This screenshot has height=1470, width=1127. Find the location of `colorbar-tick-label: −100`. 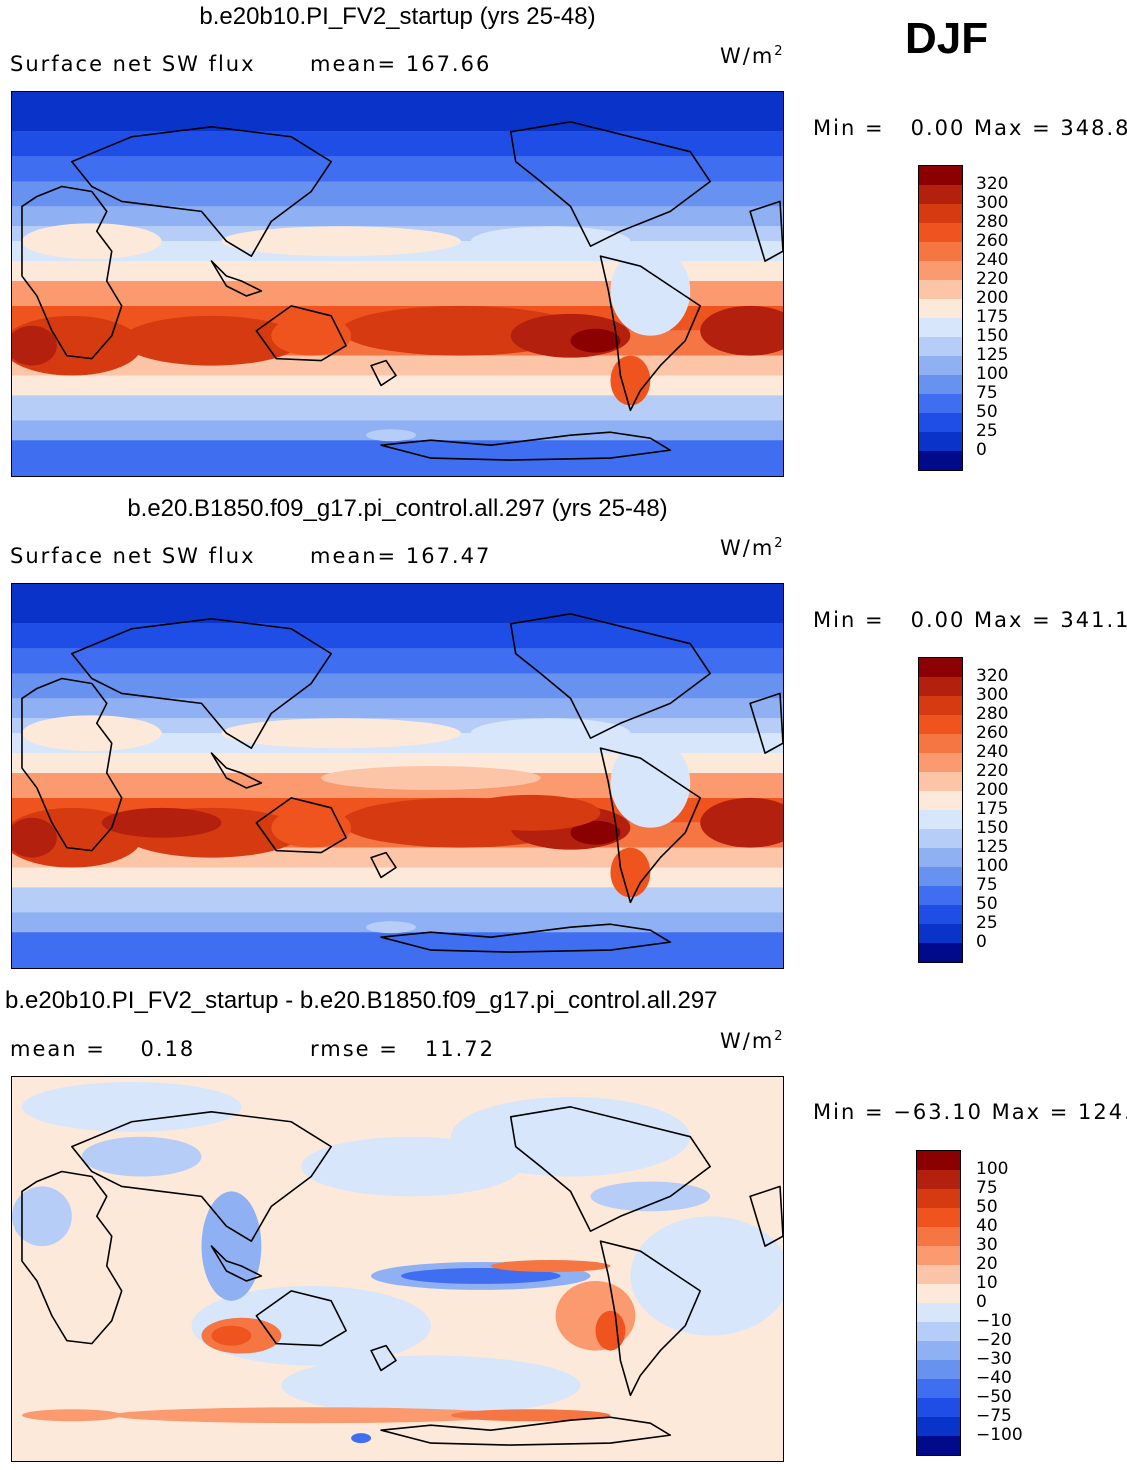

colorbar-tick-label: −100 is located at coordinates (999, 1435).